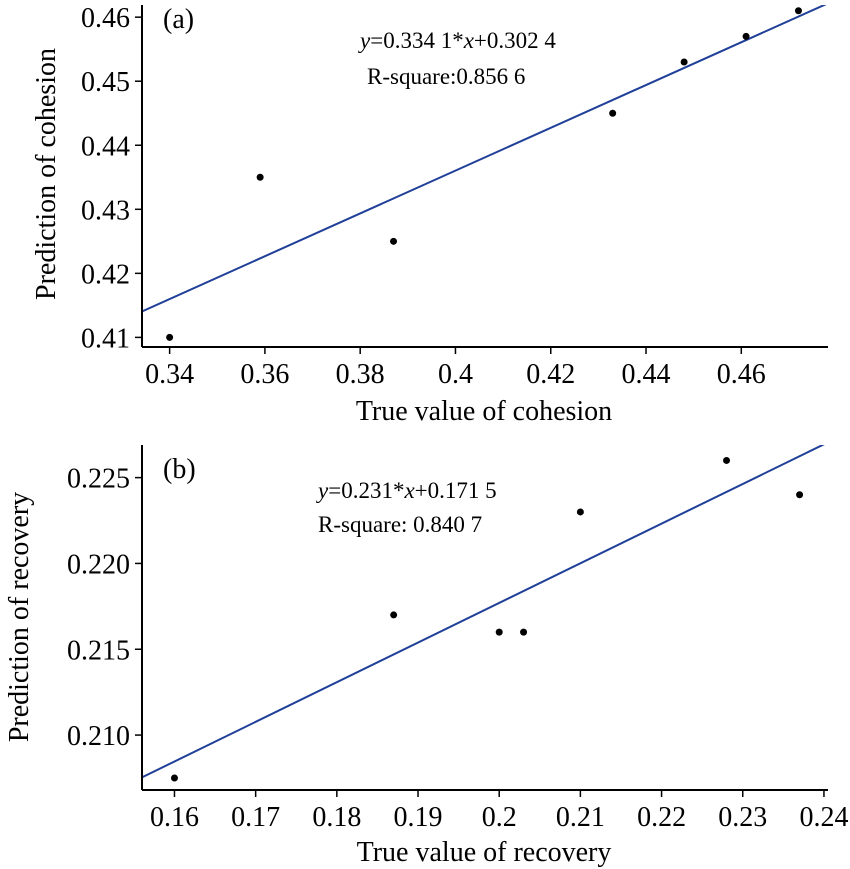 The image size is (850, 869). I want to click on panel-a-x-tick-label: 0.42, so click(550, 374).